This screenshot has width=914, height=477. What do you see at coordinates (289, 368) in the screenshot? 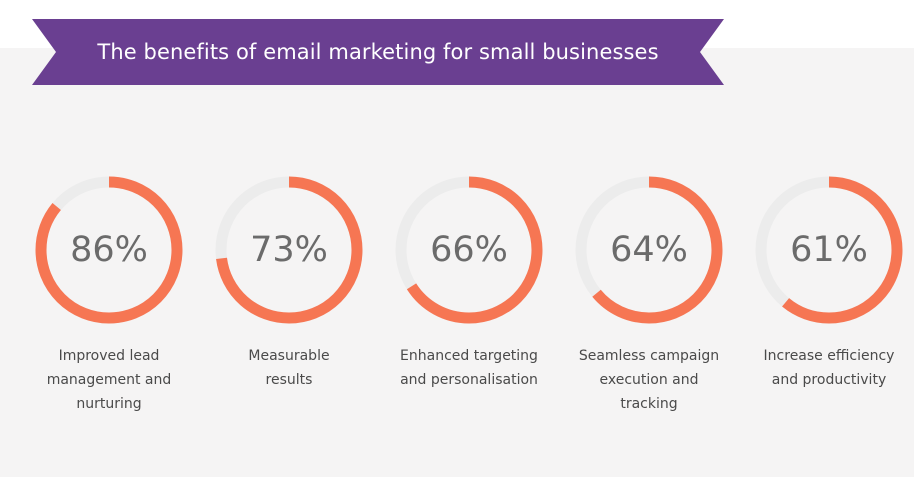
I see `stat-caption: Measurable results` at bounding box center [289, 368].